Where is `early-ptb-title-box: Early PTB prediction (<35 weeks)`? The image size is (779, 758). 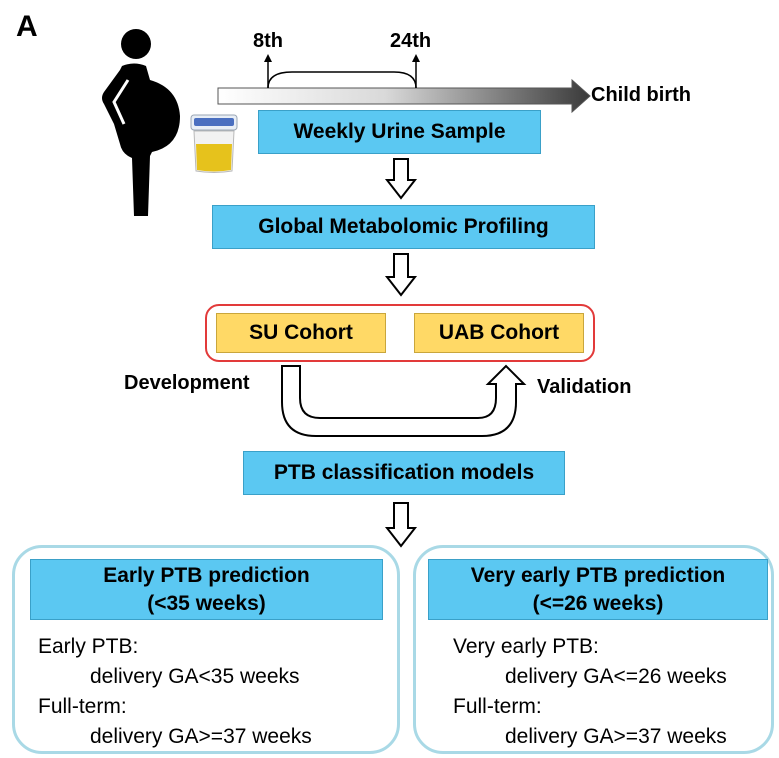
early-ptb-title-box: Early PTB prediction (<35 weeks) is located at coordinates (206, 589).